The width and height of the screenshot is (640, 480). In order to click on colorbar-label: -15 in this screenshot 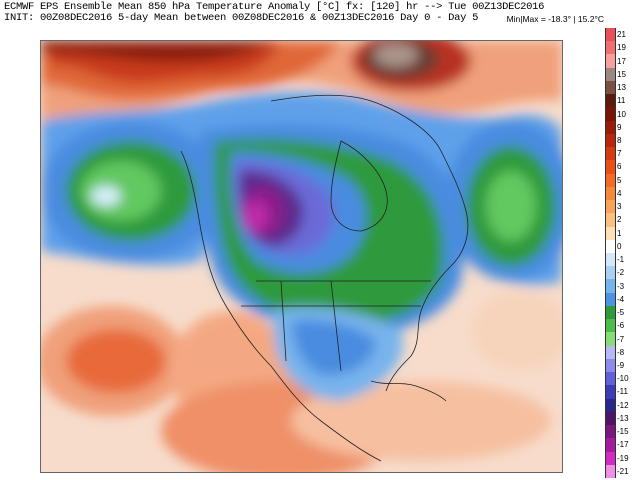, I will do `click(623, 432)`.